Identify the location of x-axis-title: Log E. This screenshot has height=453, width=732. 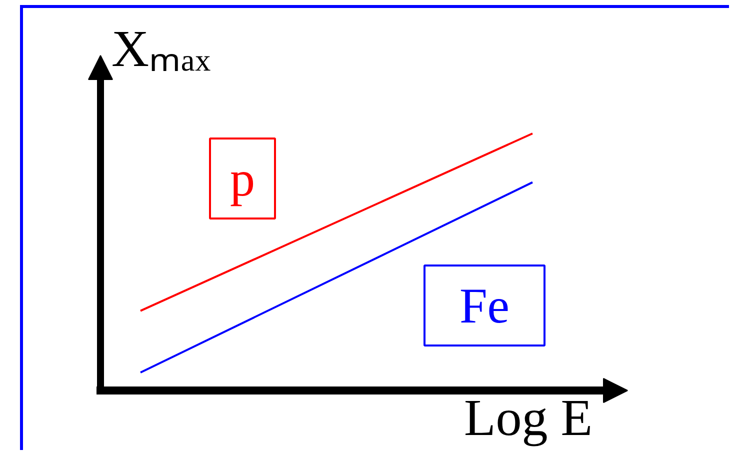
(528, 418).